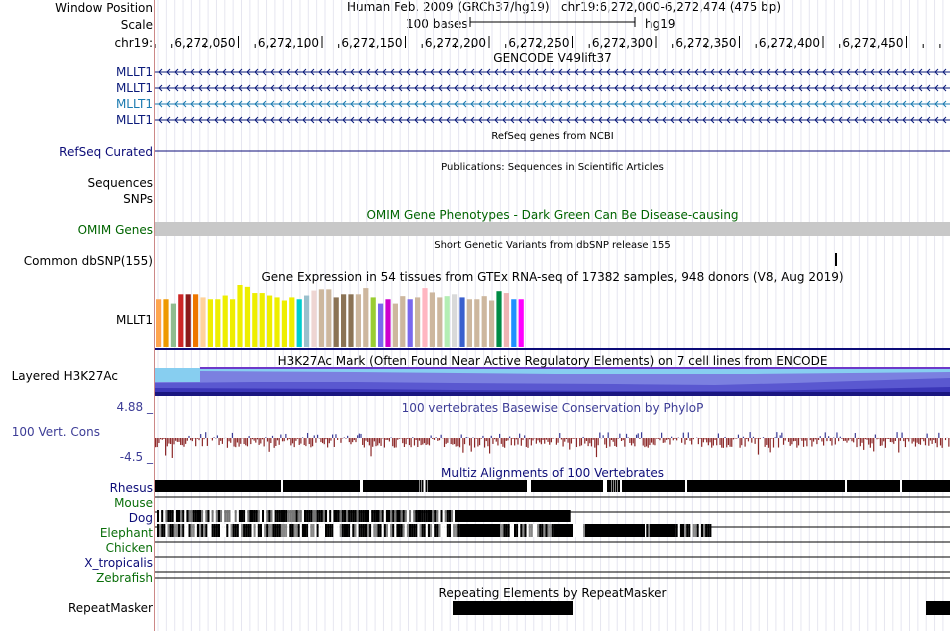  I want to click on h3k27ac-layered-signal, so click(552, 381).